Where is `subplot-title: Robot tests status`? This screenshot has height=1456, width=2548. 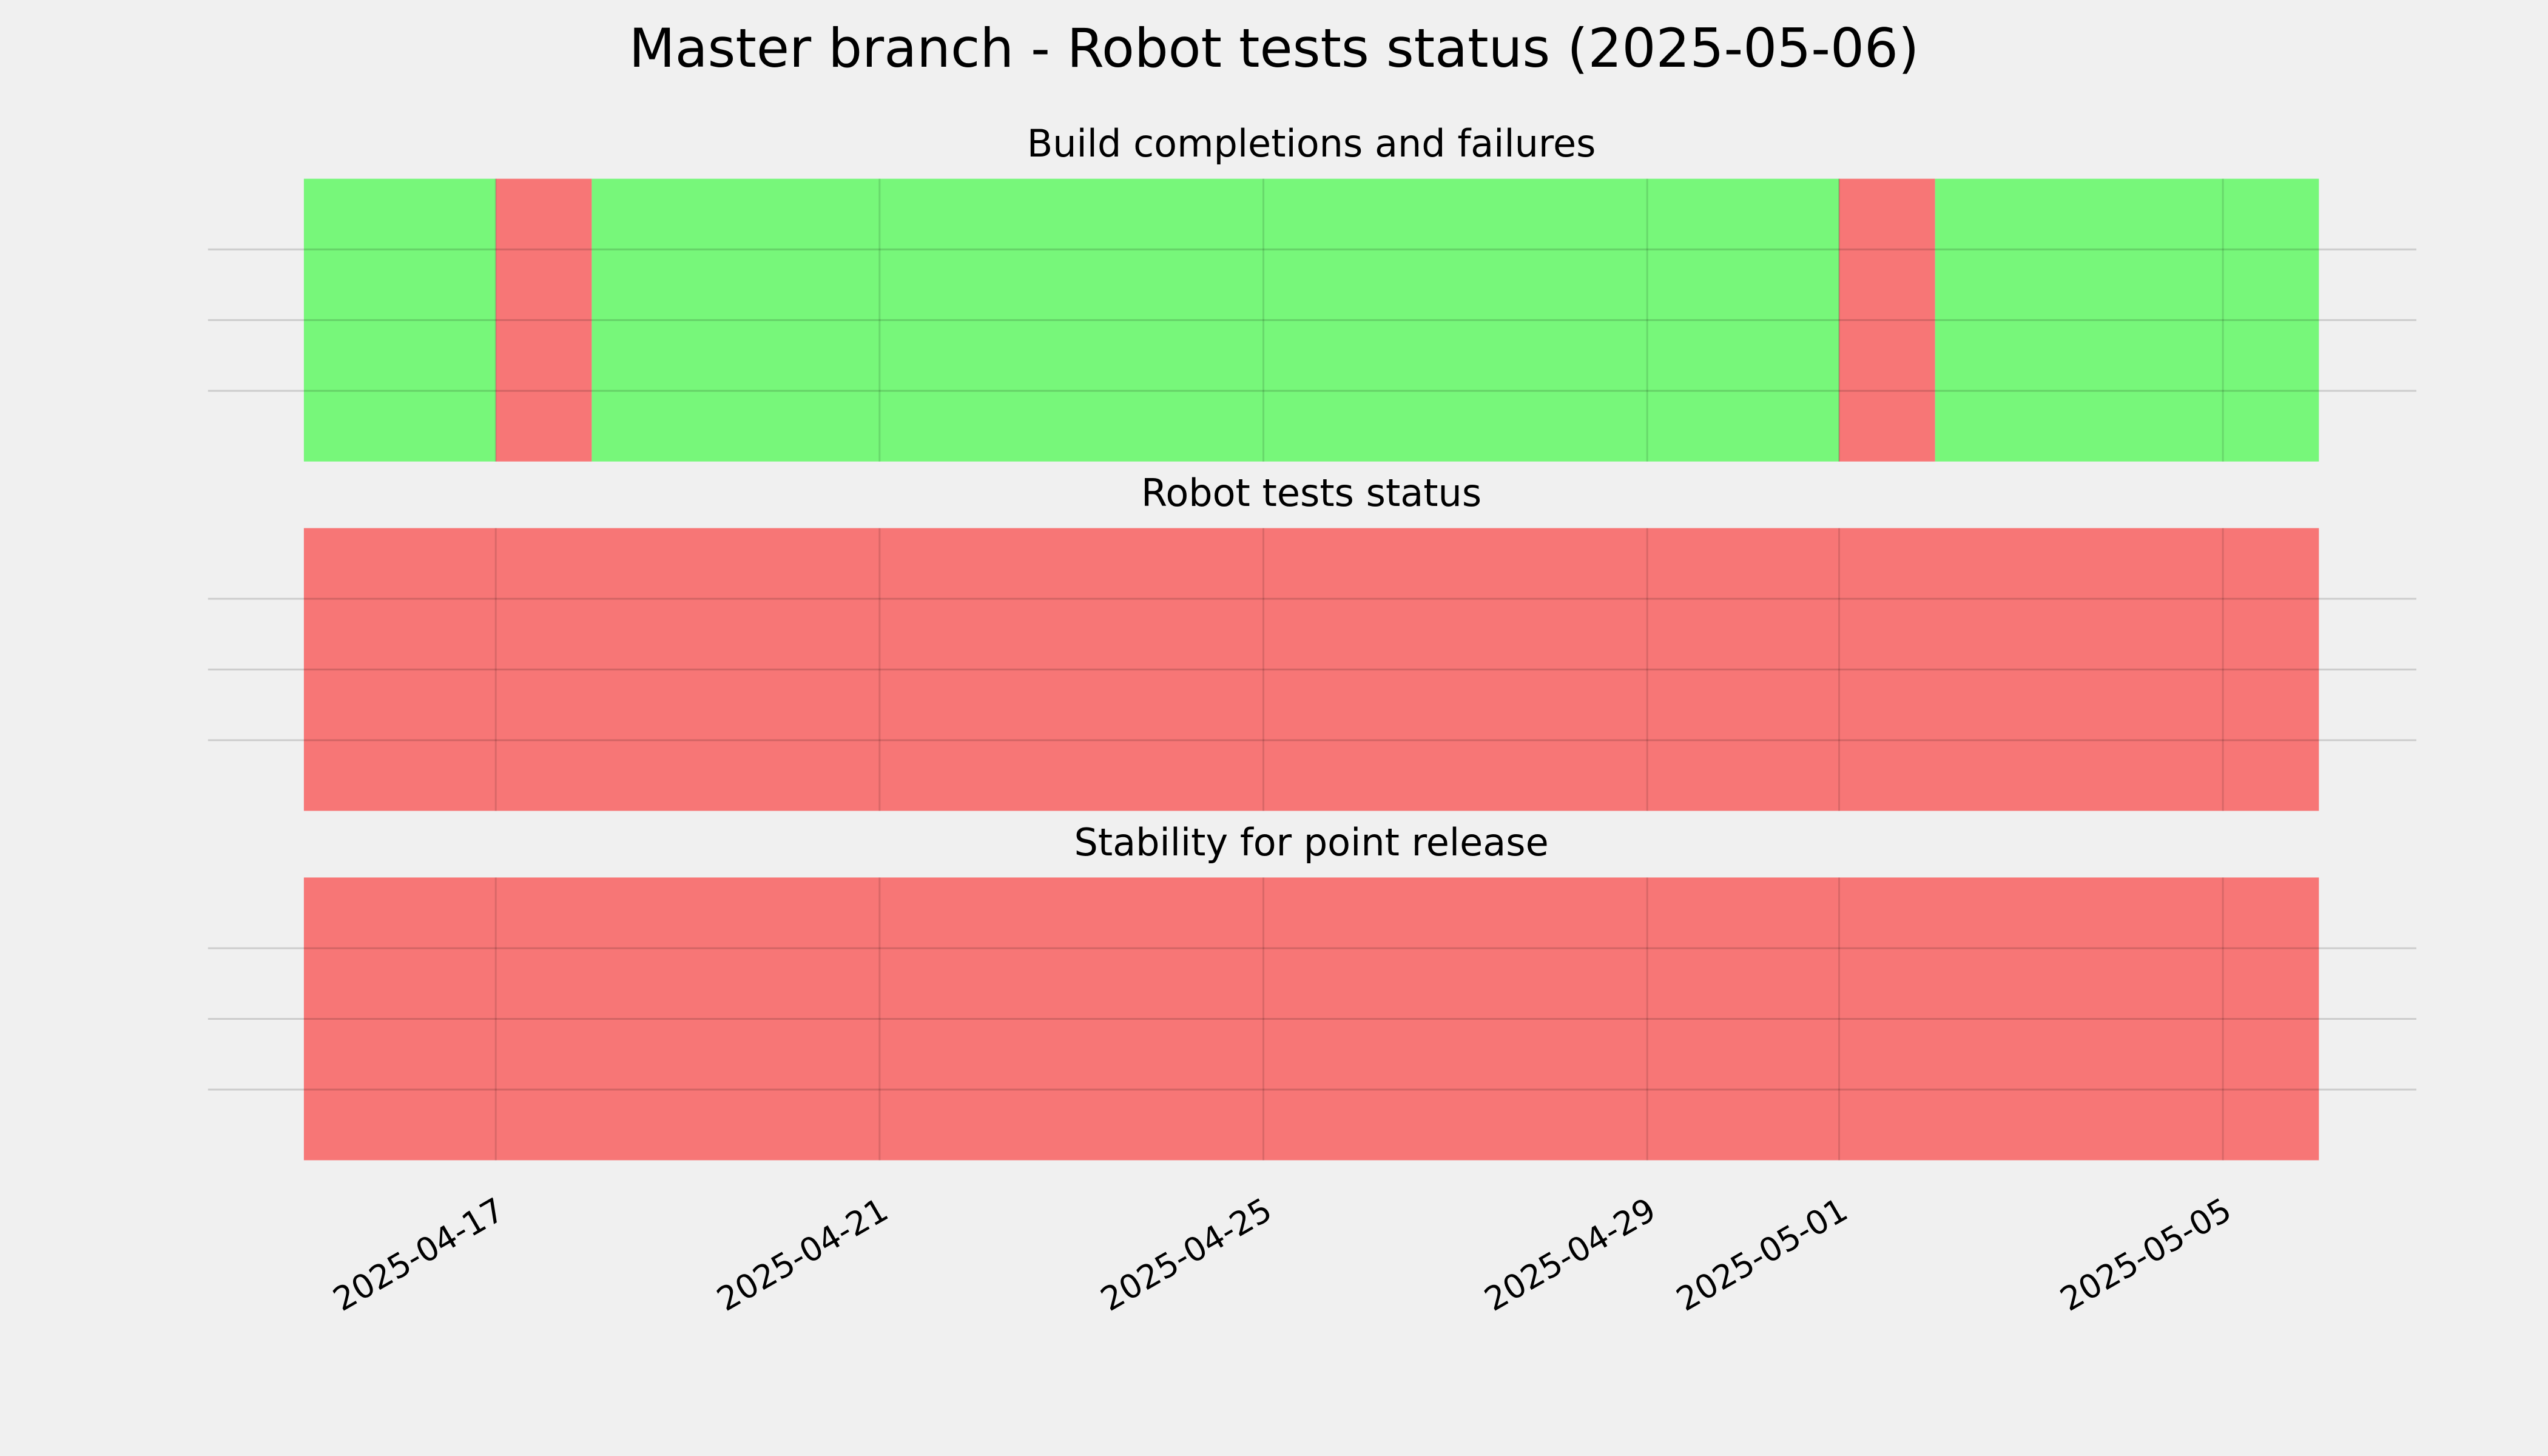 subplot-title: Robot tests status is located at coordinates (1311, 493).